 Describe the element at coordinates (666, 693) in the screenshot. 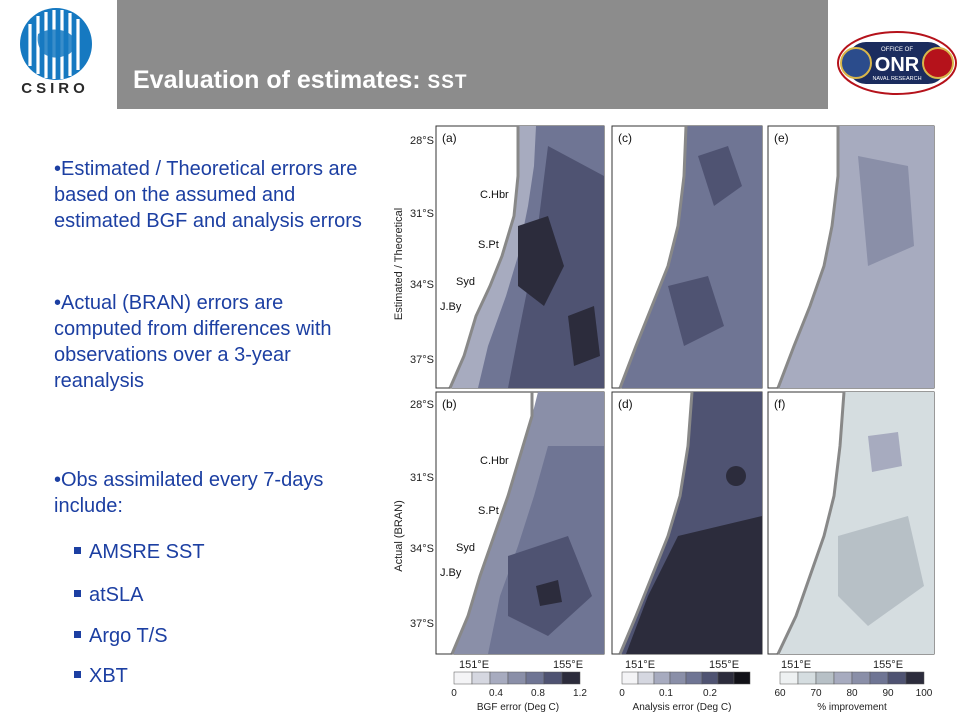

I see `colorbar-tick: 0.1` at that location.